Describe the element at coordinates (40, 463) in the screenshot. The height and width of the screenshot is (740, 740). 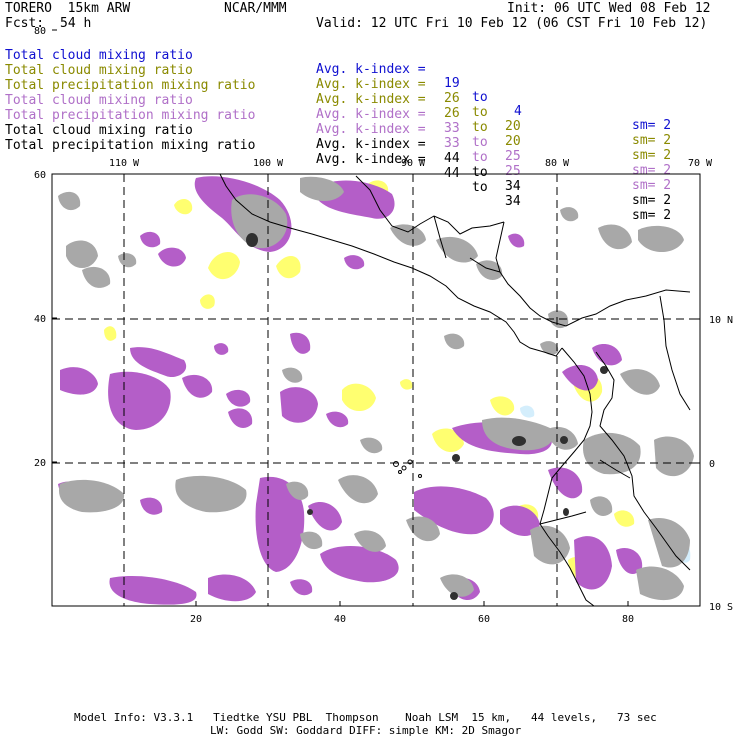
I see `y-tick-label: 20` at that location.